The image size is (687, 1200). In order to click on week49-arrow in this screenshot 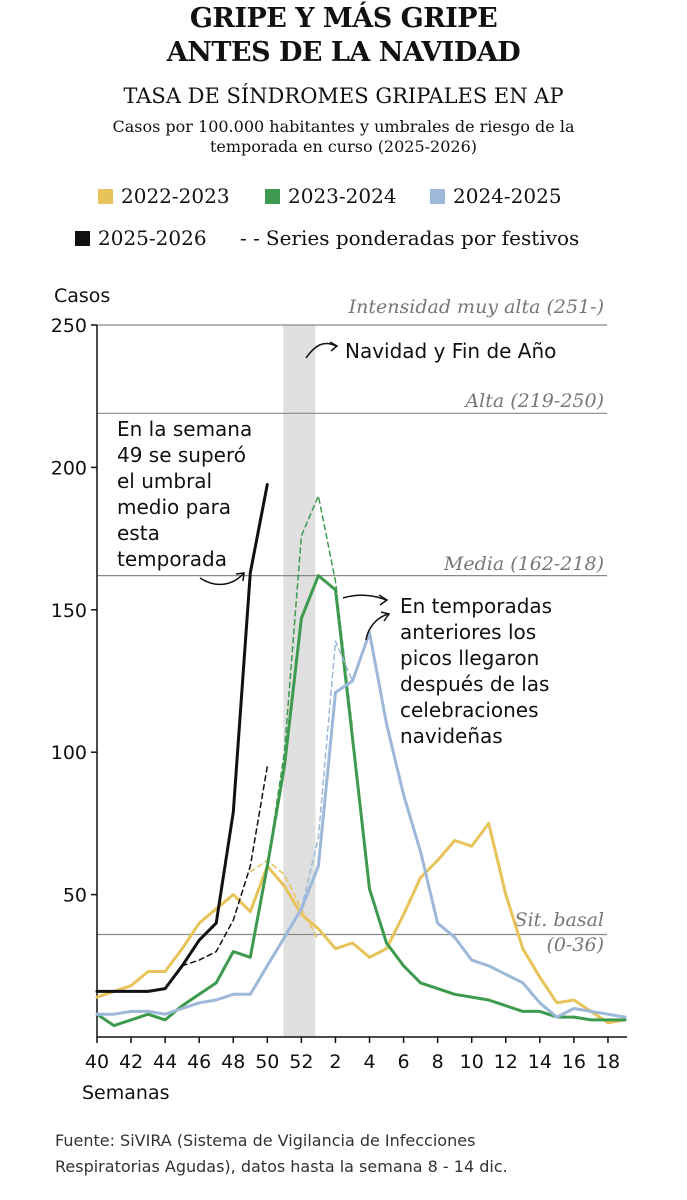, I will do `click(221, 579)`.